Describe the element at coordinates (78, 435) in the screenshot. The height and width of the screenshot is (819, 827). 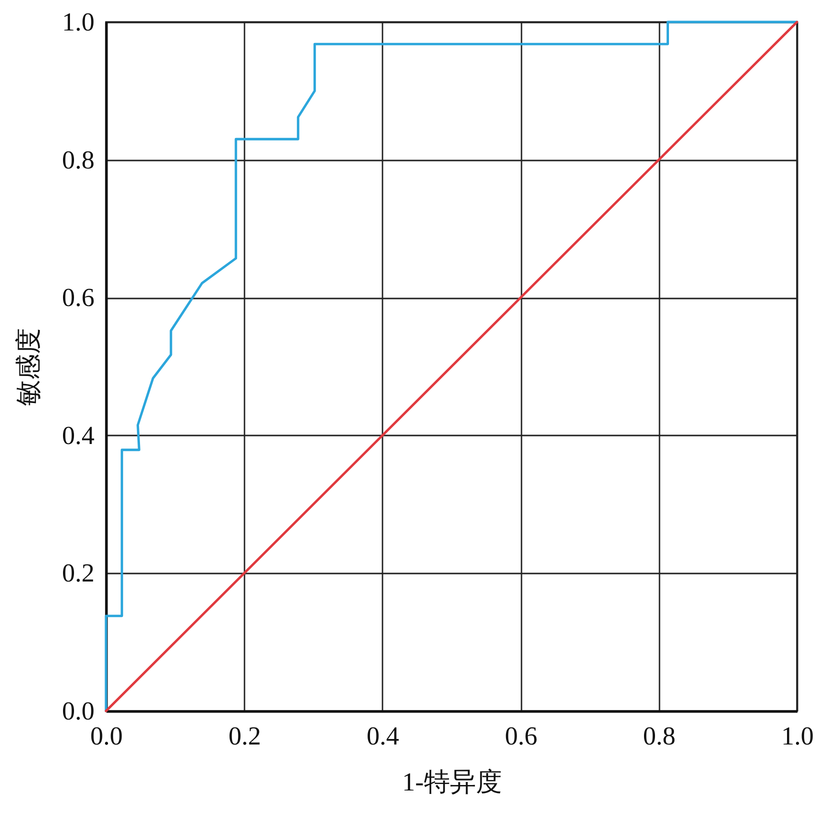
I see `y-tick-label: 0.4` at that location.